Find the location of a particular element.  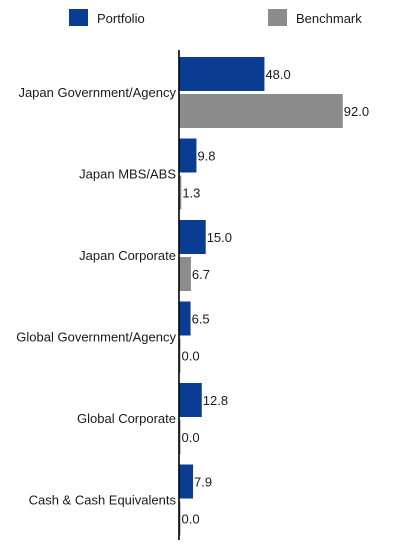

category-label: Japan Corporate is located at coordinates (127, 255).